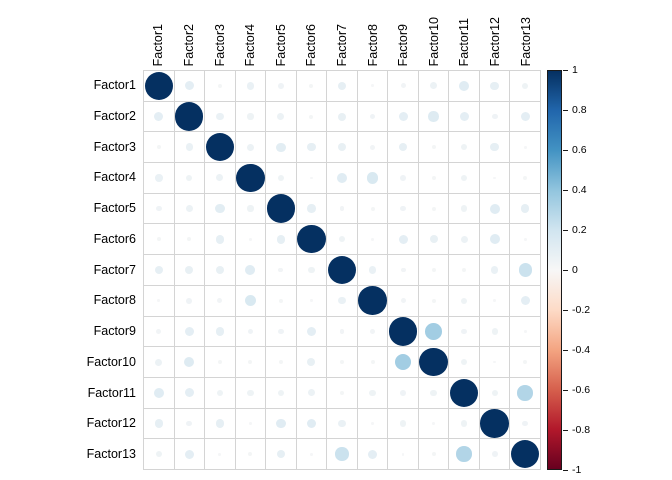  What do you see at coordinates (111, 361) in the screenshot?
I see `row-label: Factor10` at bounding box center [111, 361].